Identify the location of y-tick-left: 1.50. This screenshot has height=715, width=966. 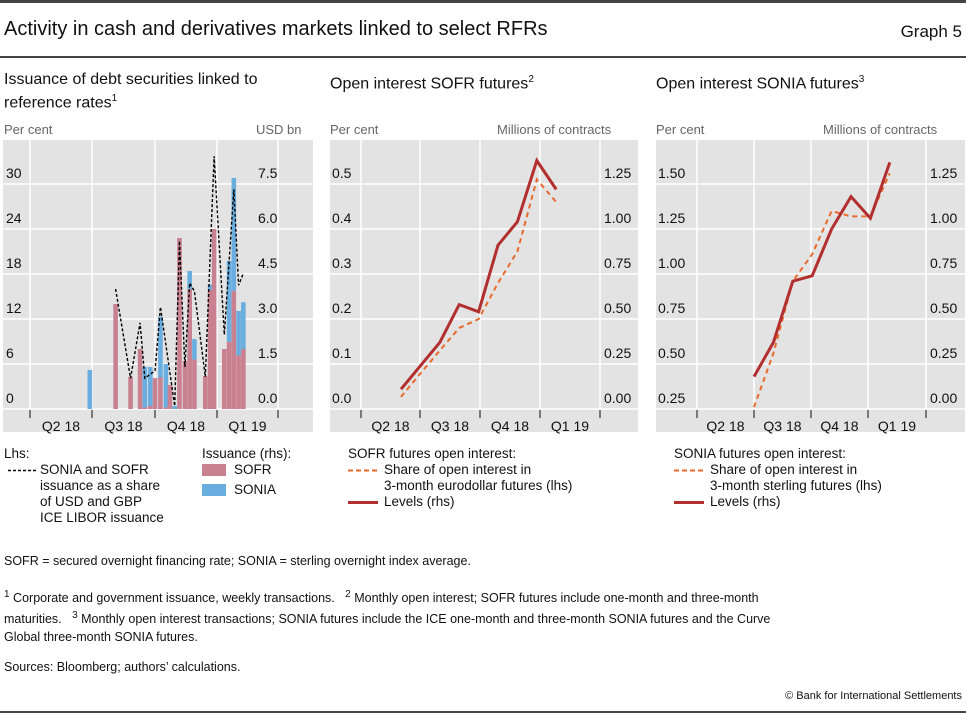
(671, 173).